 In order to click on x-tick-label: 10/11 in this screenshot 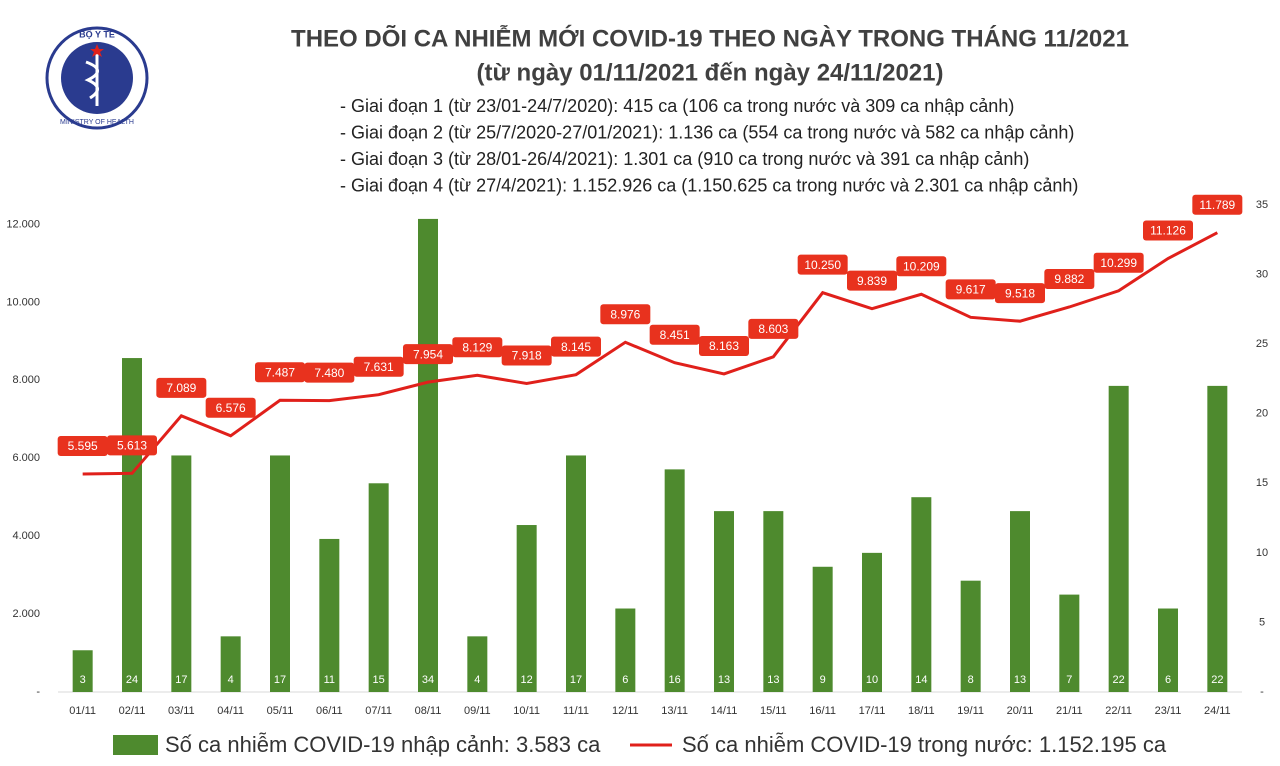, I will do `click(526, 711)`.